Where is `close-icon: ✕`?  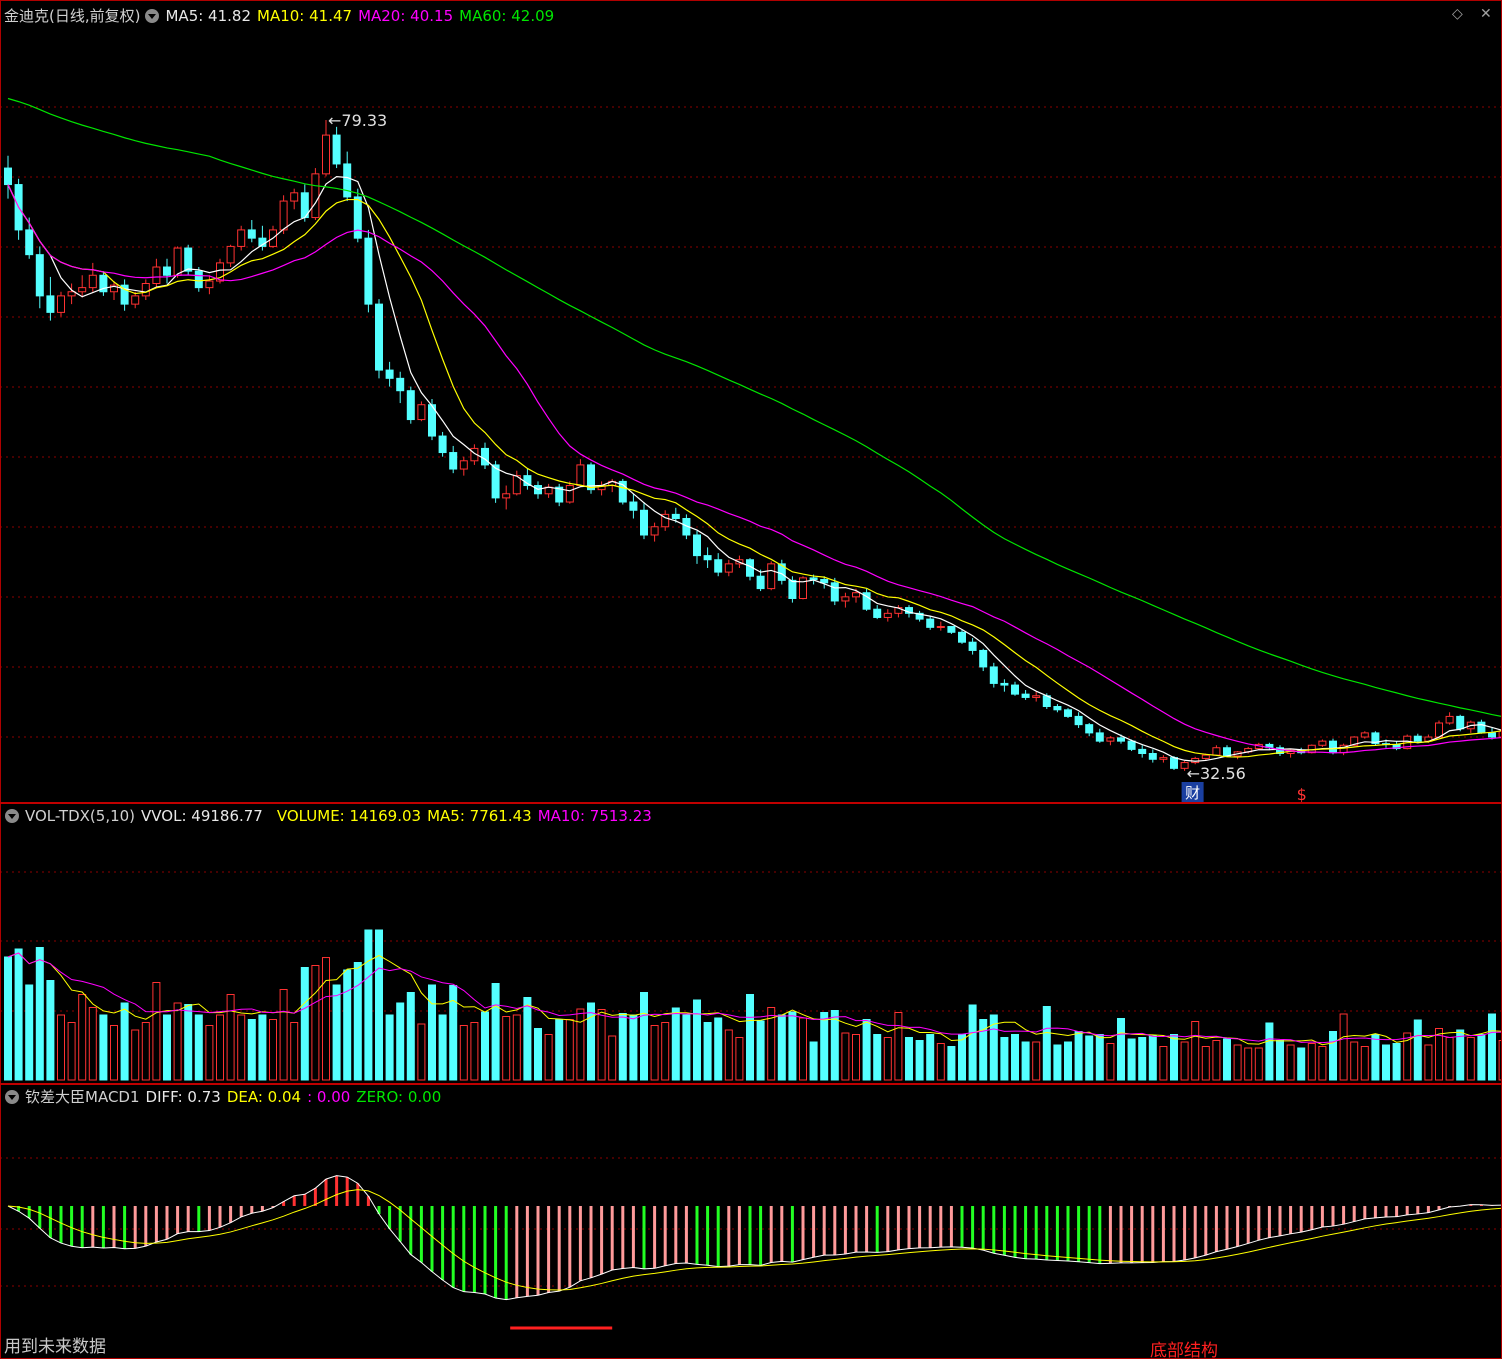 close-icon: ✕ is located at coordinates (1486, 14).